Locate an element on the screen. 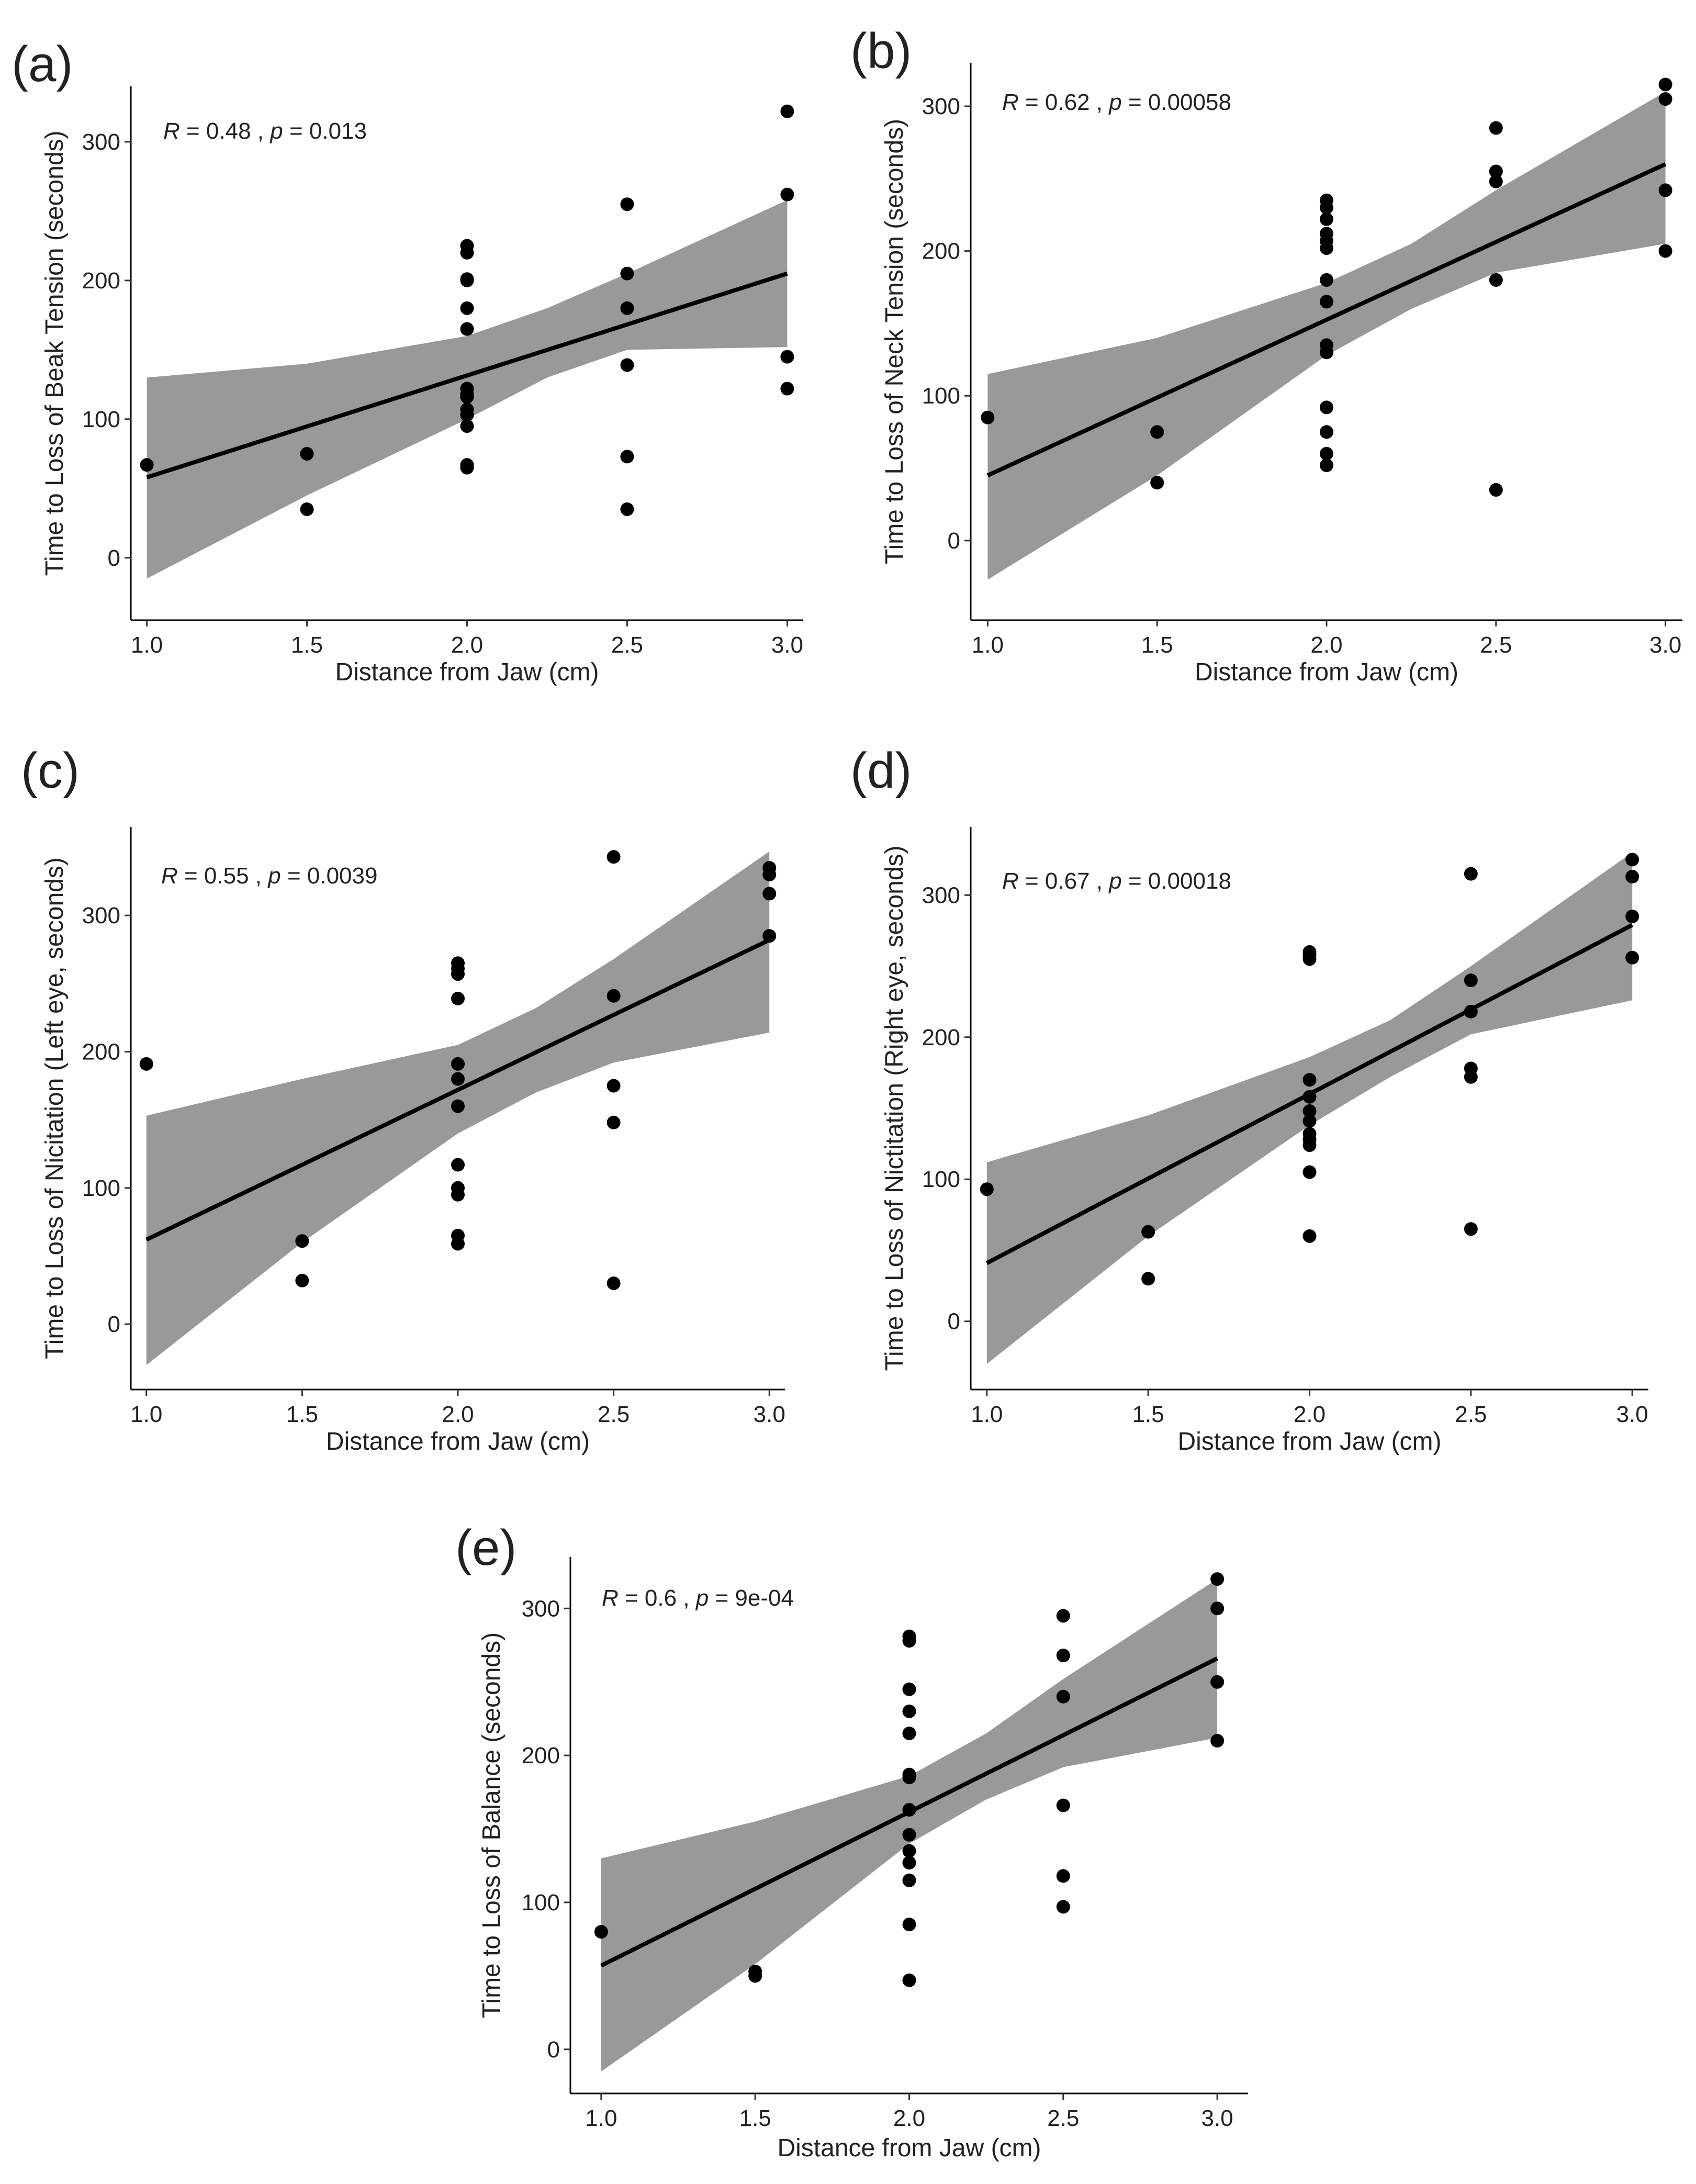  correlation-p-text: = 0.00018 is located at coordinates (1176, 881).